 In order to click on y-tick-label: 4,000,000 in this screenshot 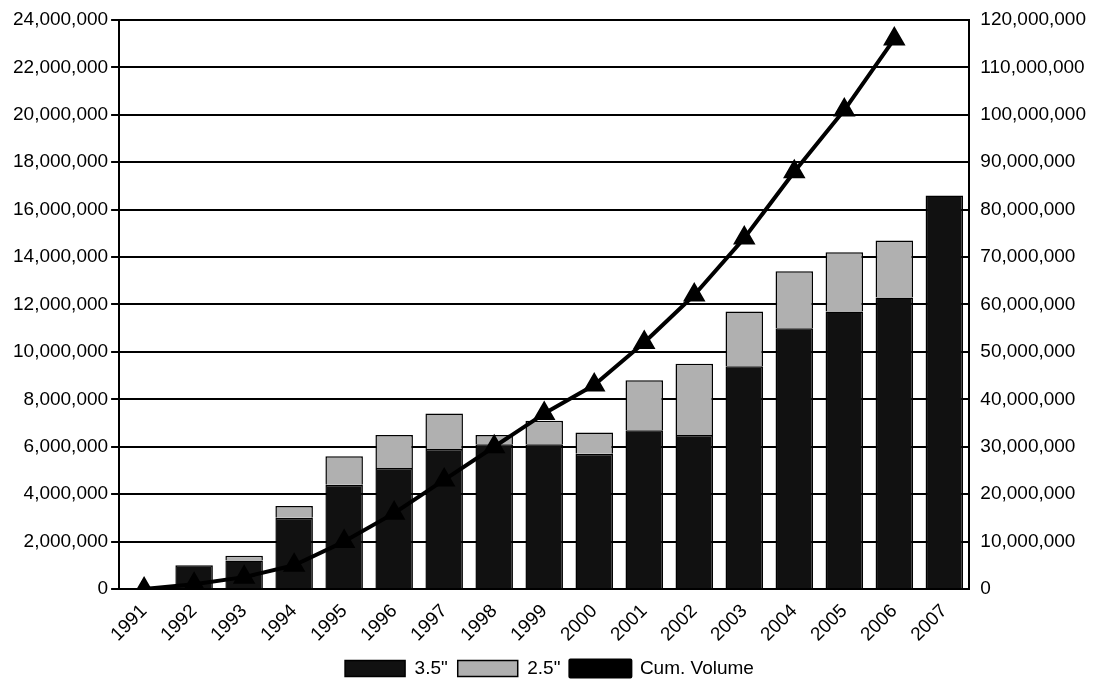, I will do `click(66, 493)`.